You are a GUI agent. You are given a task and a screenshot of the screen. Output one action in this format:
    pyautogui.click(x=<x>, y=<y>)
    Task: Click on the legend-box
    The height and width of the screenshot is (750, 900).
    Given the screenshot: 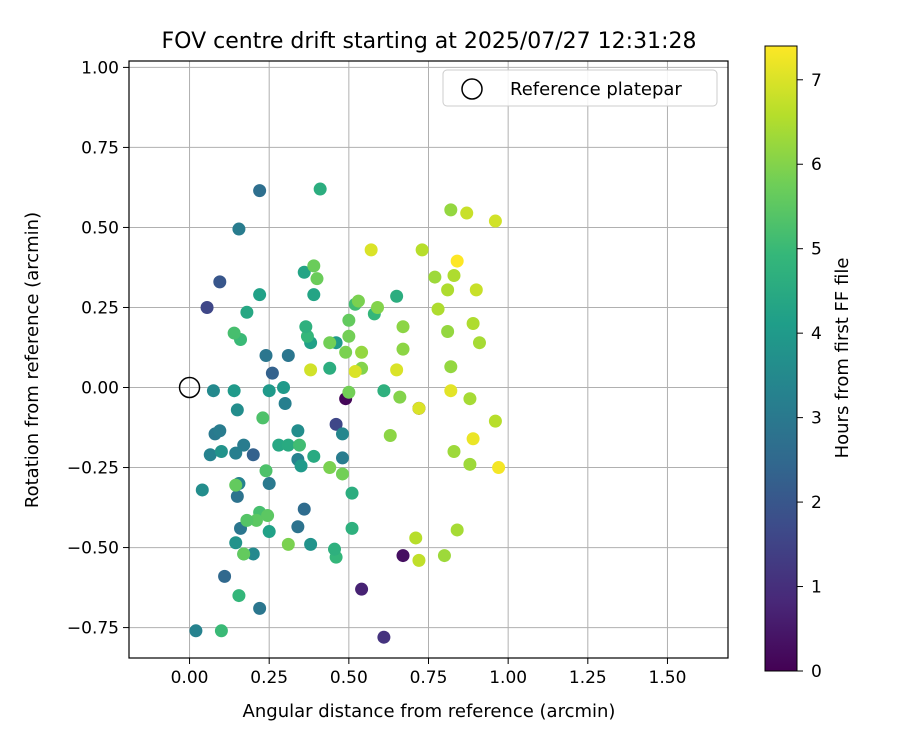 What is the action you would take?
    pyautogui.click(x=580, y=88)
    